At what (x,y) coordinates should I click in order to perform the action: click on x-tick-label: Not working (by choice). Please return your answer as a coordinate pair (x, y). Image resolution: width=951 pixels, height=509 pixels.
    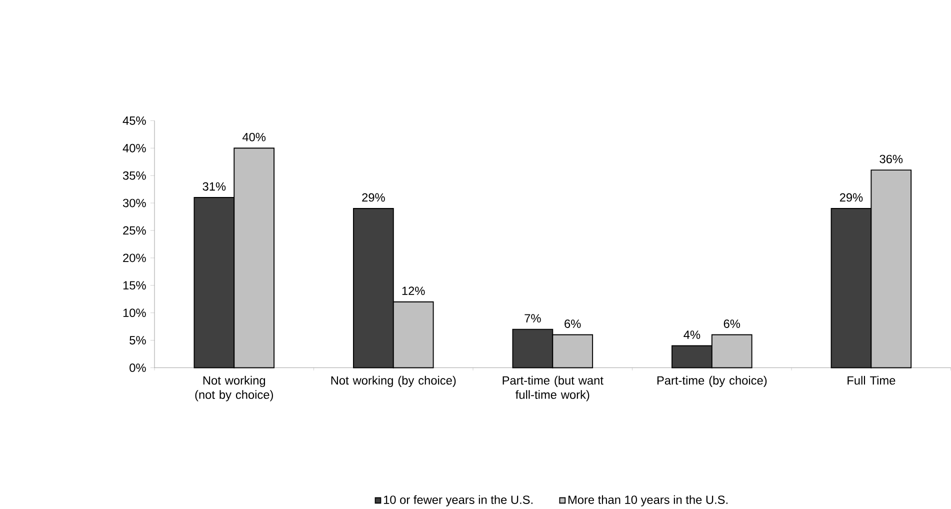
    Looking at the image, I should click on (393, 381).